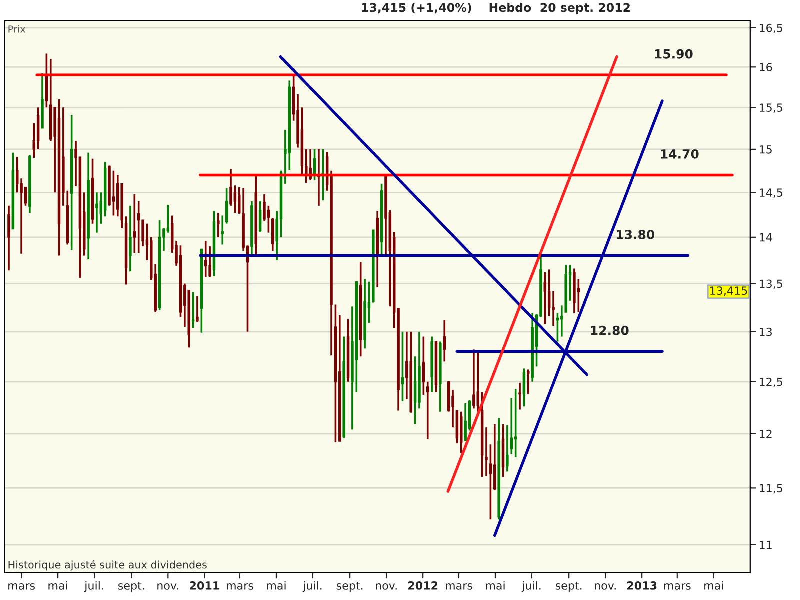  Describe the element at coordinates (771, 29) in the screenshot. I see `y-tick-label: 16,5` at that location.